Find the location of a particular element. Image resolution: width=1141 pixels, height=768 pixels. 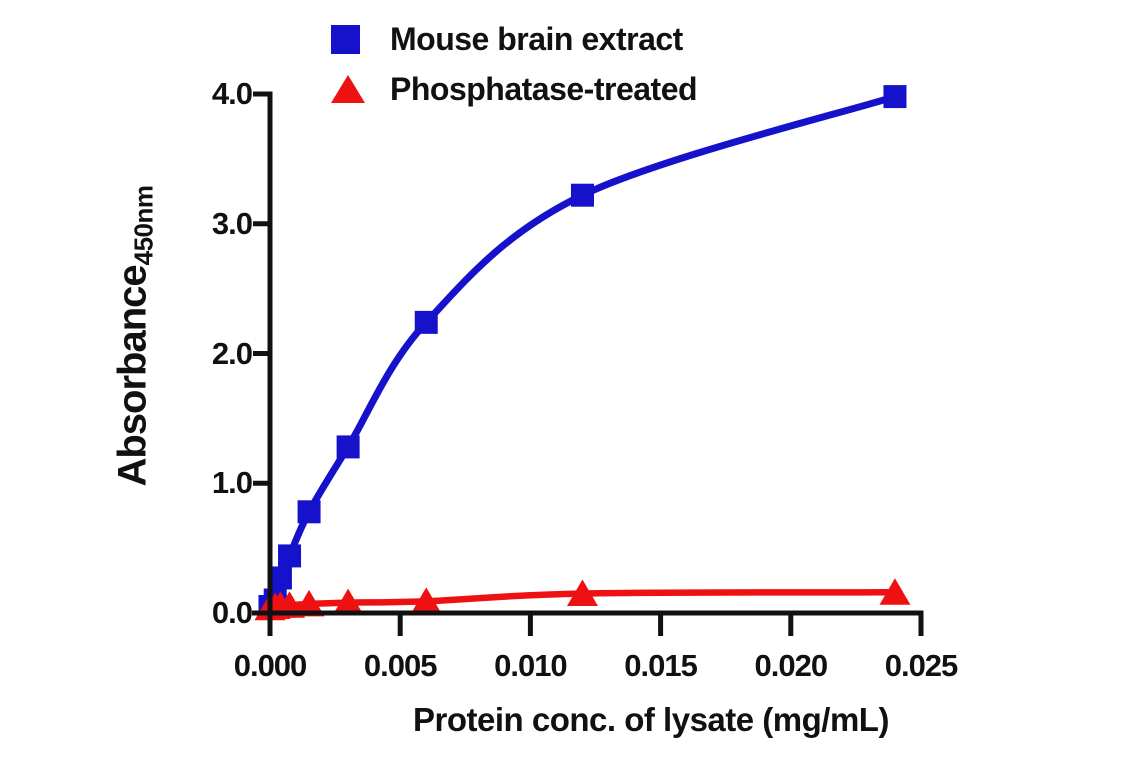

legend-label-mouse-brain-extract: Mouse brain extract is located at coordinates (536, 38).